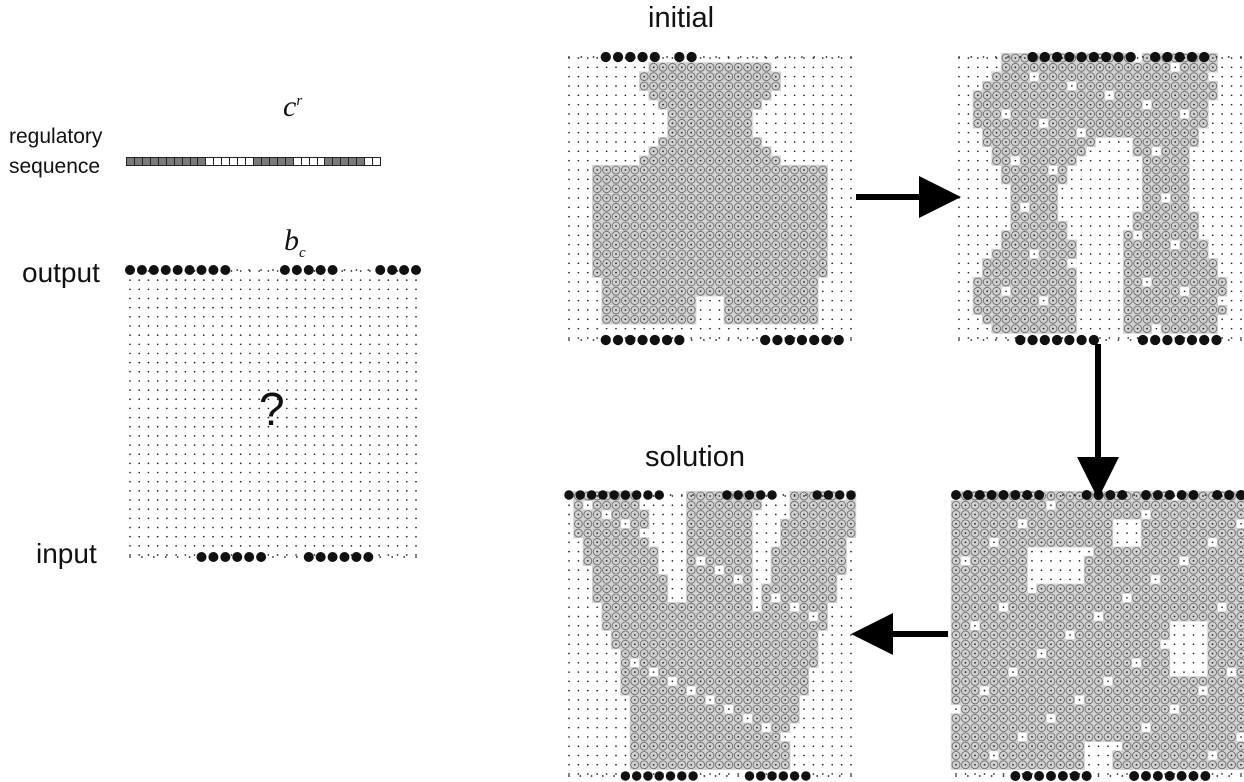  What do you see at coordinates (293, 106) in the screenshot?
I see `regulatory-sequence-symbol: cr` at bounding box center [293, 106].